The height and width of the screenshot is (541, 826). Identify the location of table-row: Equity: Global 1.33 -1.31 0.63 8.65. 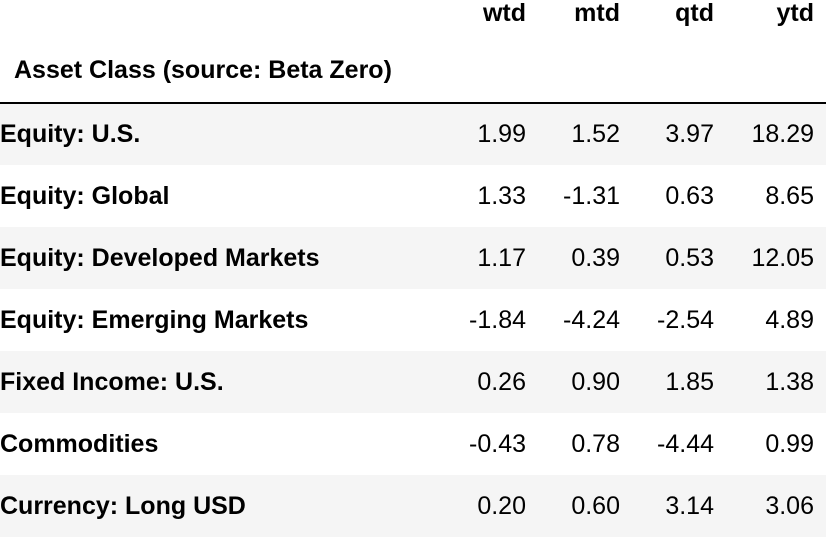
(413, 196).